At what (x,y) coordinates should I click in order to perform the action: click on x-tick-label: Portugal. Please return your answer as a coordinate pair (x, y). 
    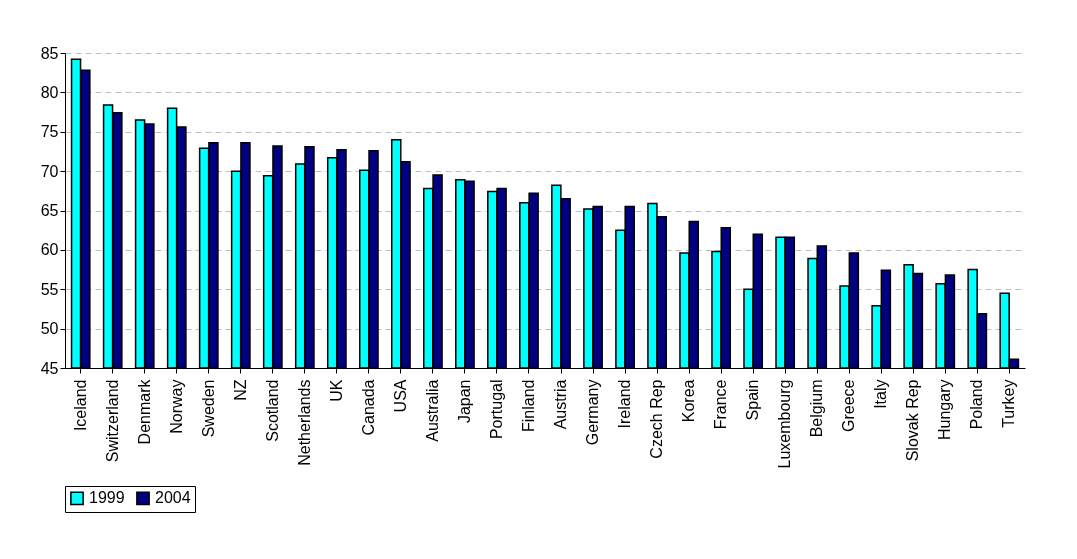
    Looking at the image, I should click on (496, 409).